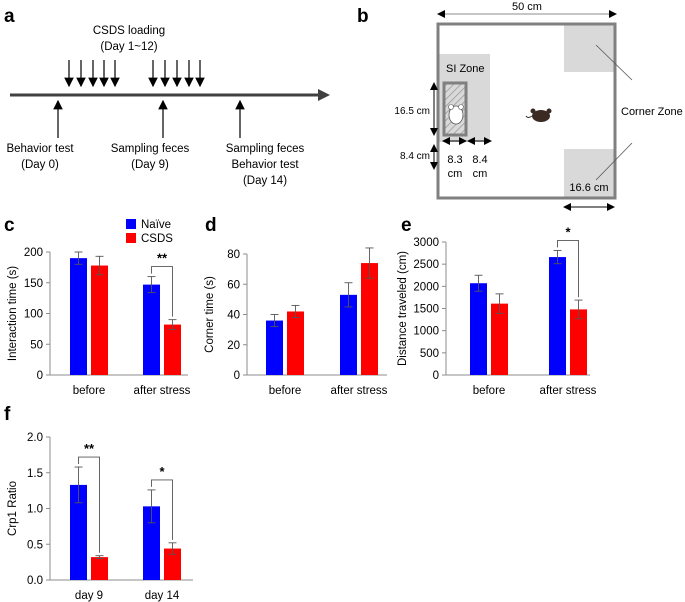  Describe the element at coordinates (588, 188) in the screenshot. I see `corner-width-label: 16.6 cm` at that location.